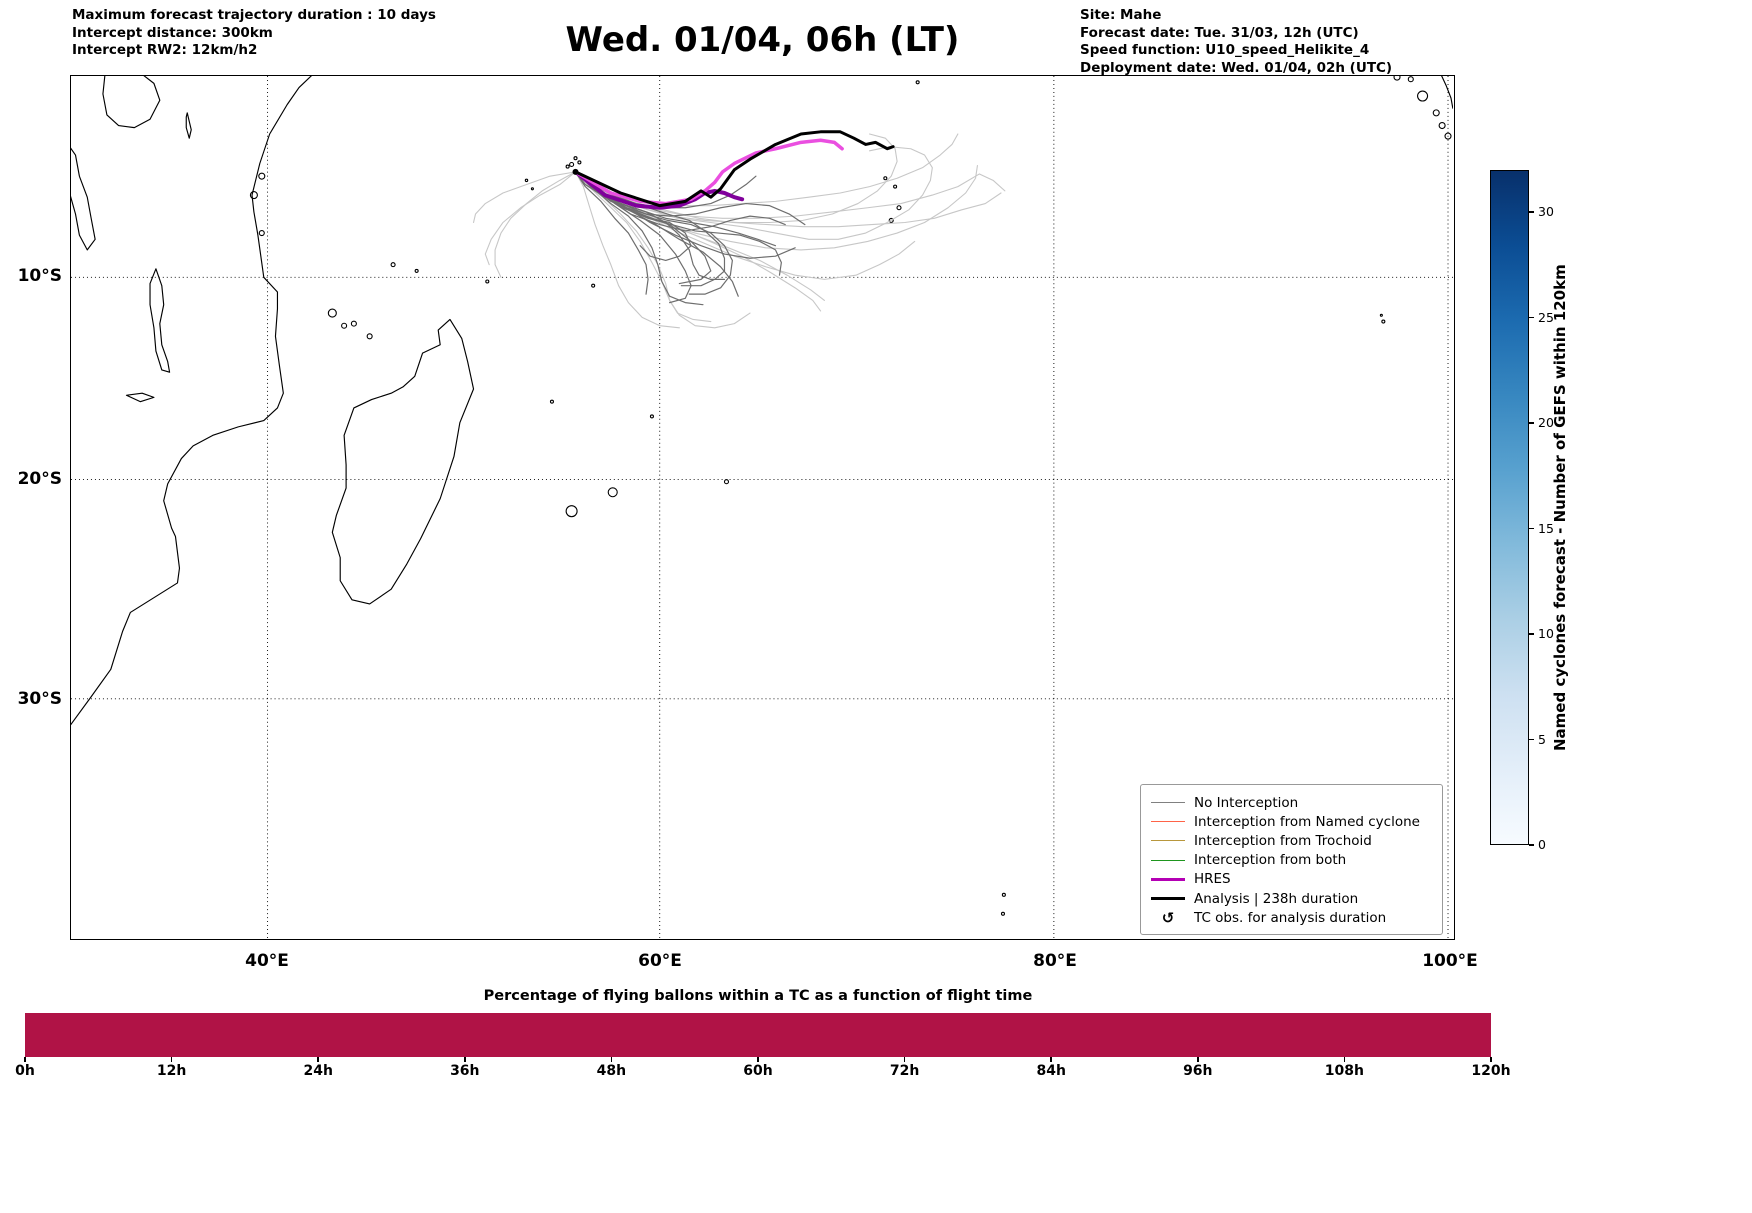  Describe the element at coordinates (611, 1071) in the screenshot. I see `flight-time-tick-label: 48h` at that location.